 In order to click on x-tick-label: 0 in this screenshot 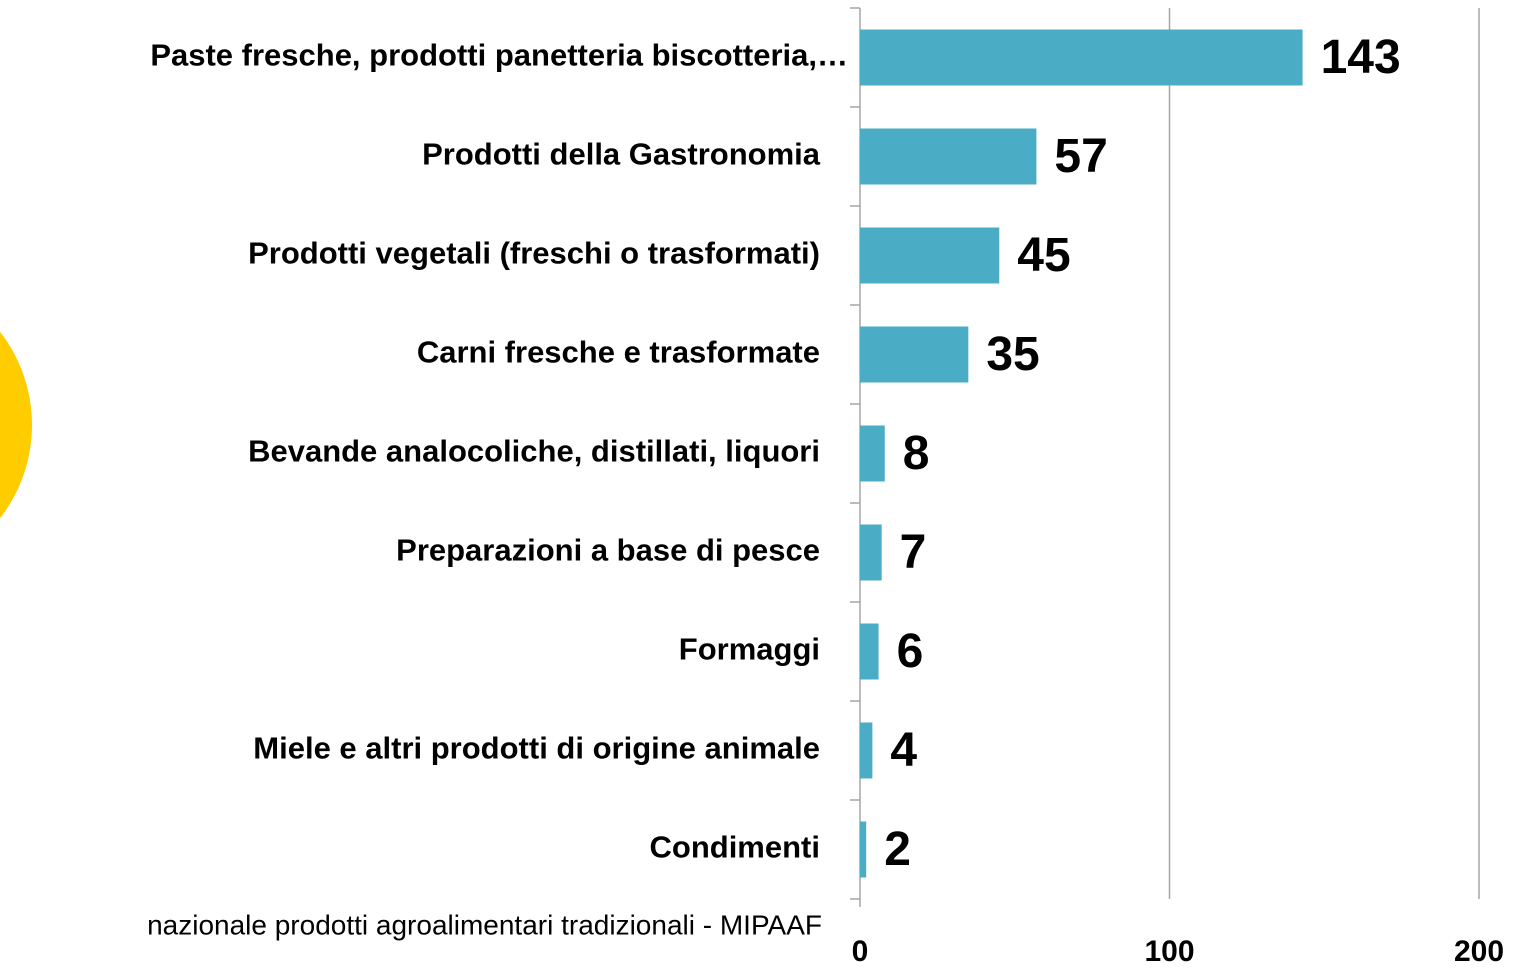, I will do `click(860, 951)`.